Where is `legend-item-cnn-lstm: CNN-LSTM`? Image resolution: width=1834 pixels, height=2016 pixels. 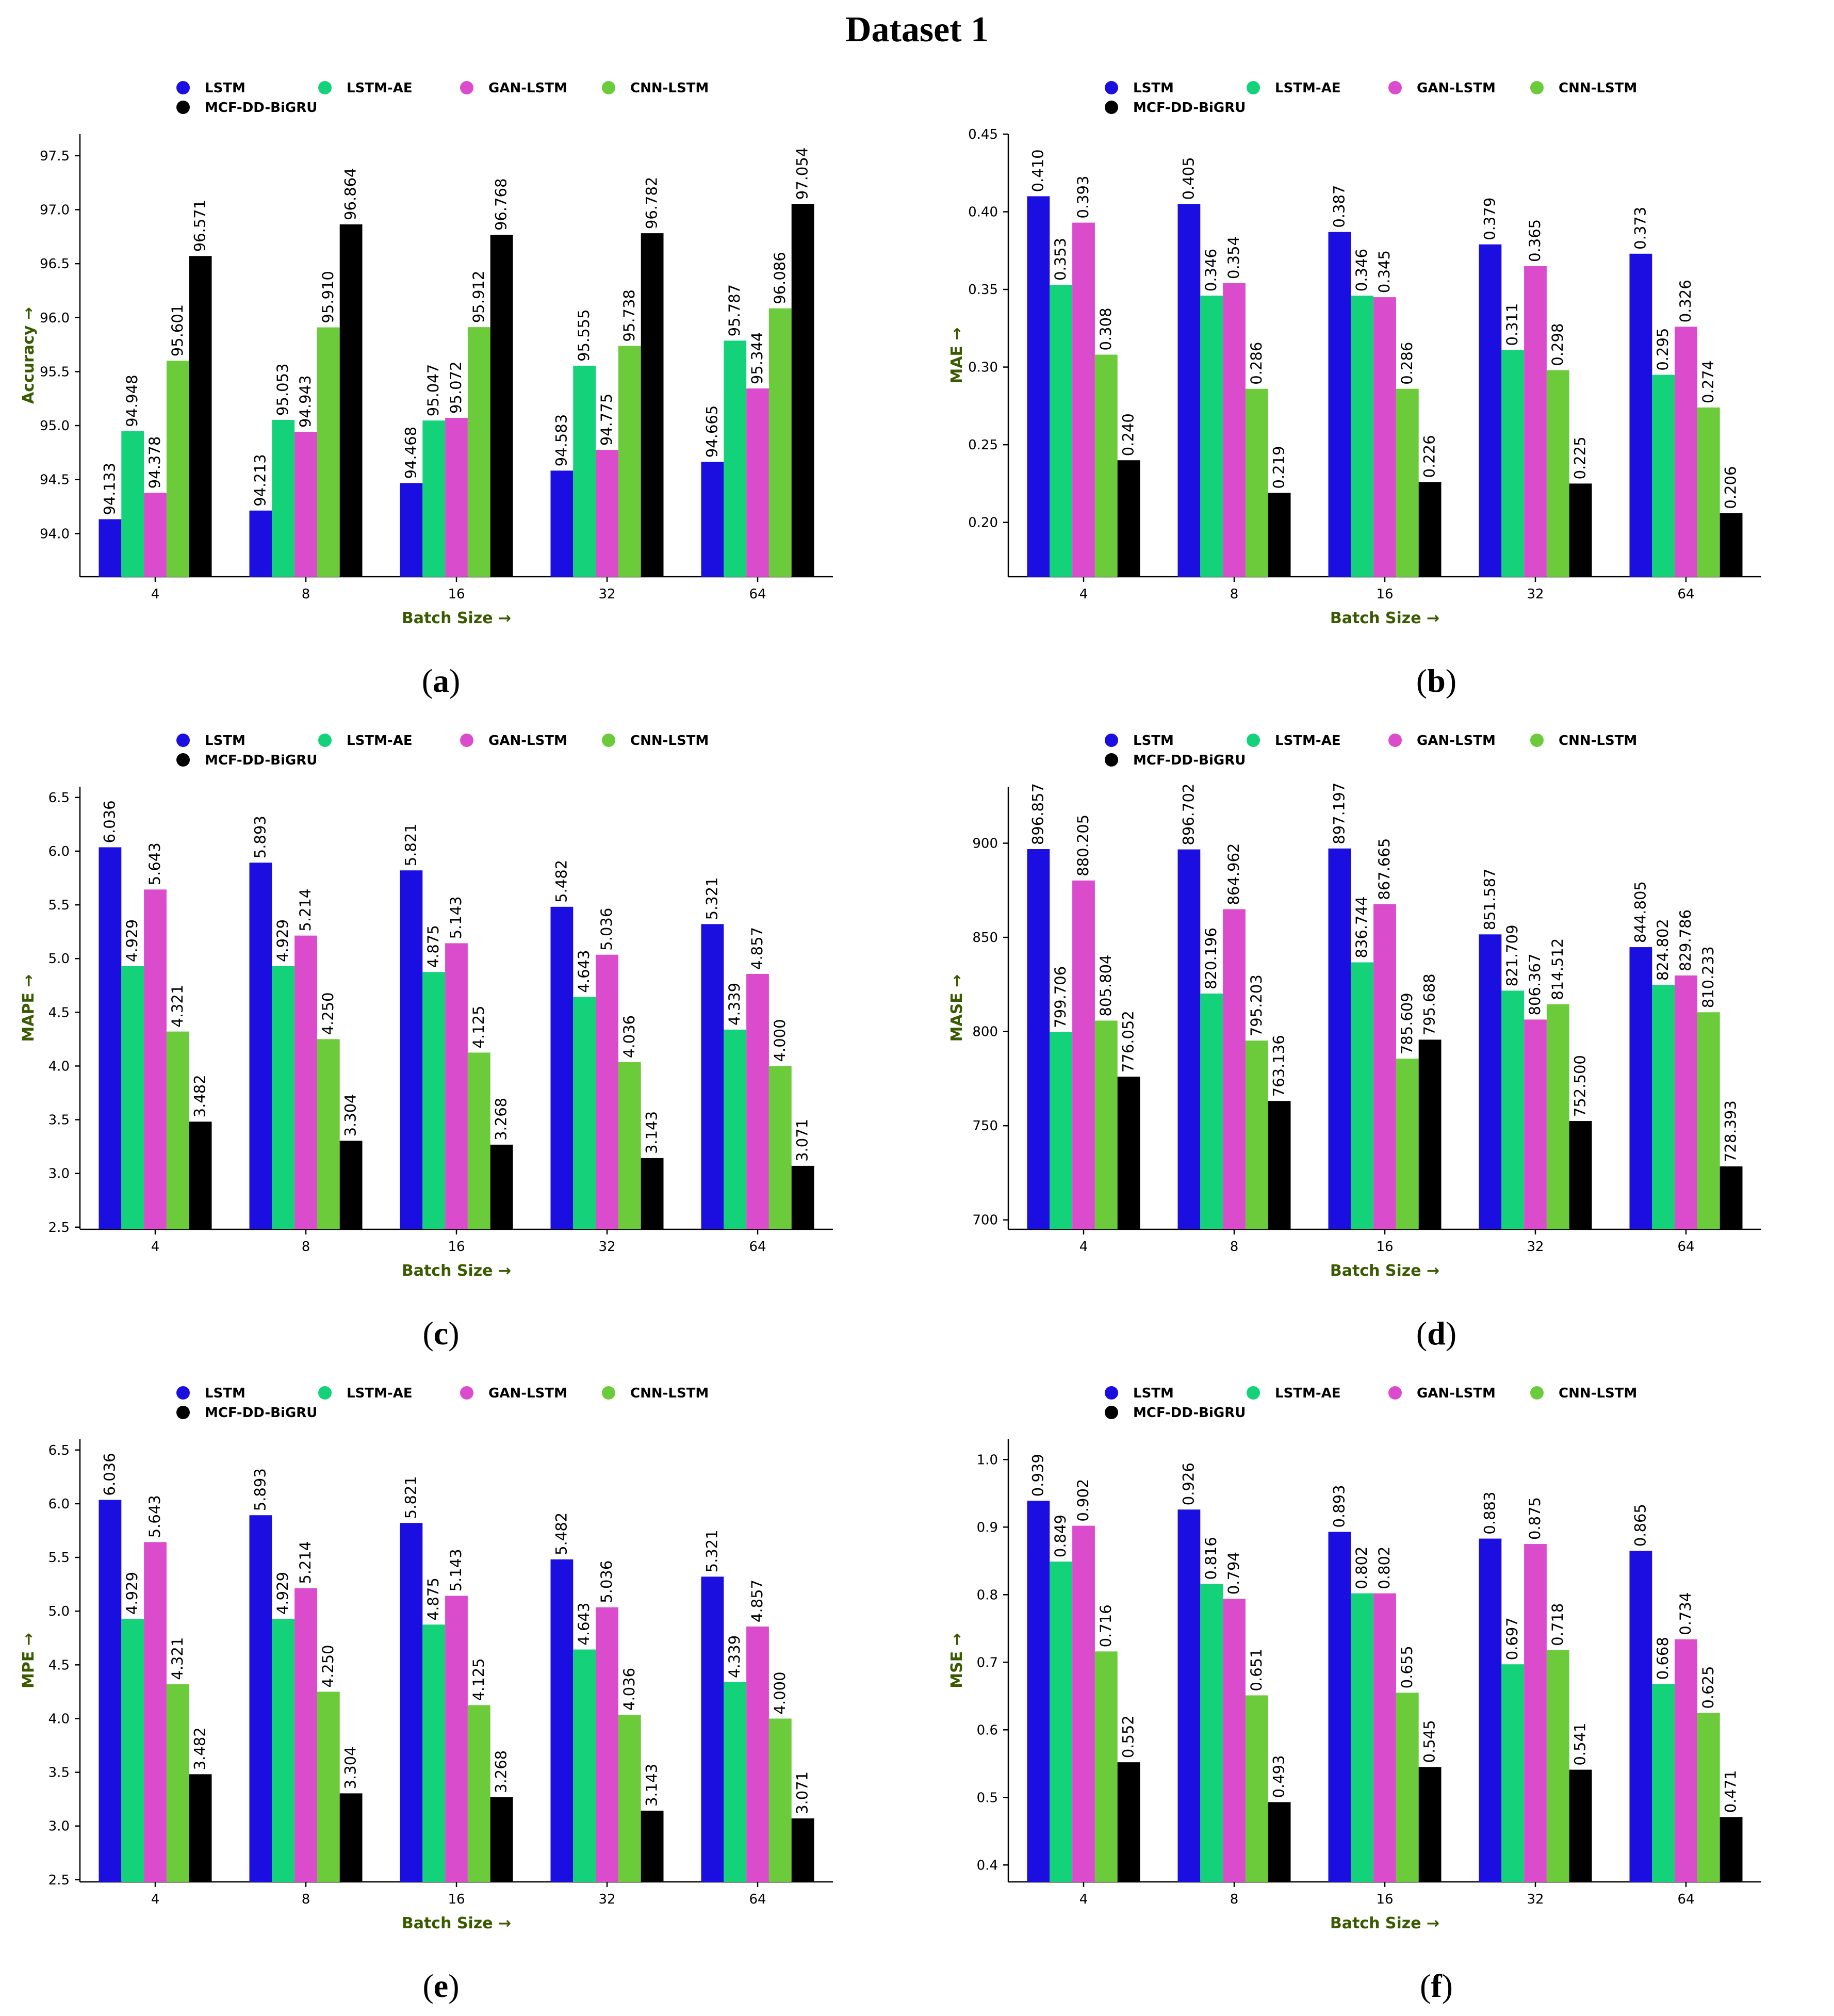 legend-item-cnn-lstm: CNN-LSTM is located at coordinates (655, 741).